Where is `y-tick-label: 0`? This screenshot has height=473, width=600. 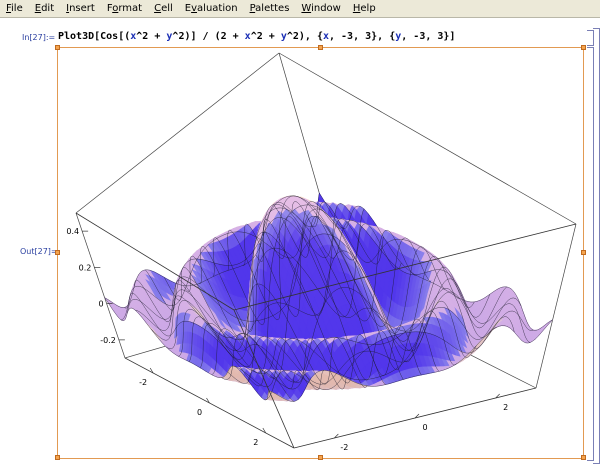
y-tick-label: 0 is located at coordinates (424, 427).